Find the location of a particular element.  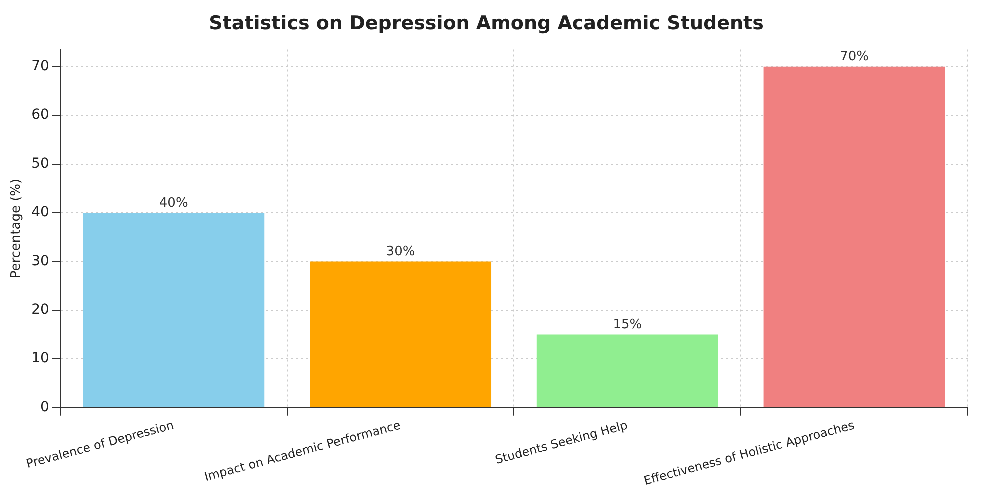

y-tick-label: 10 is located at coordinates (41, 358).